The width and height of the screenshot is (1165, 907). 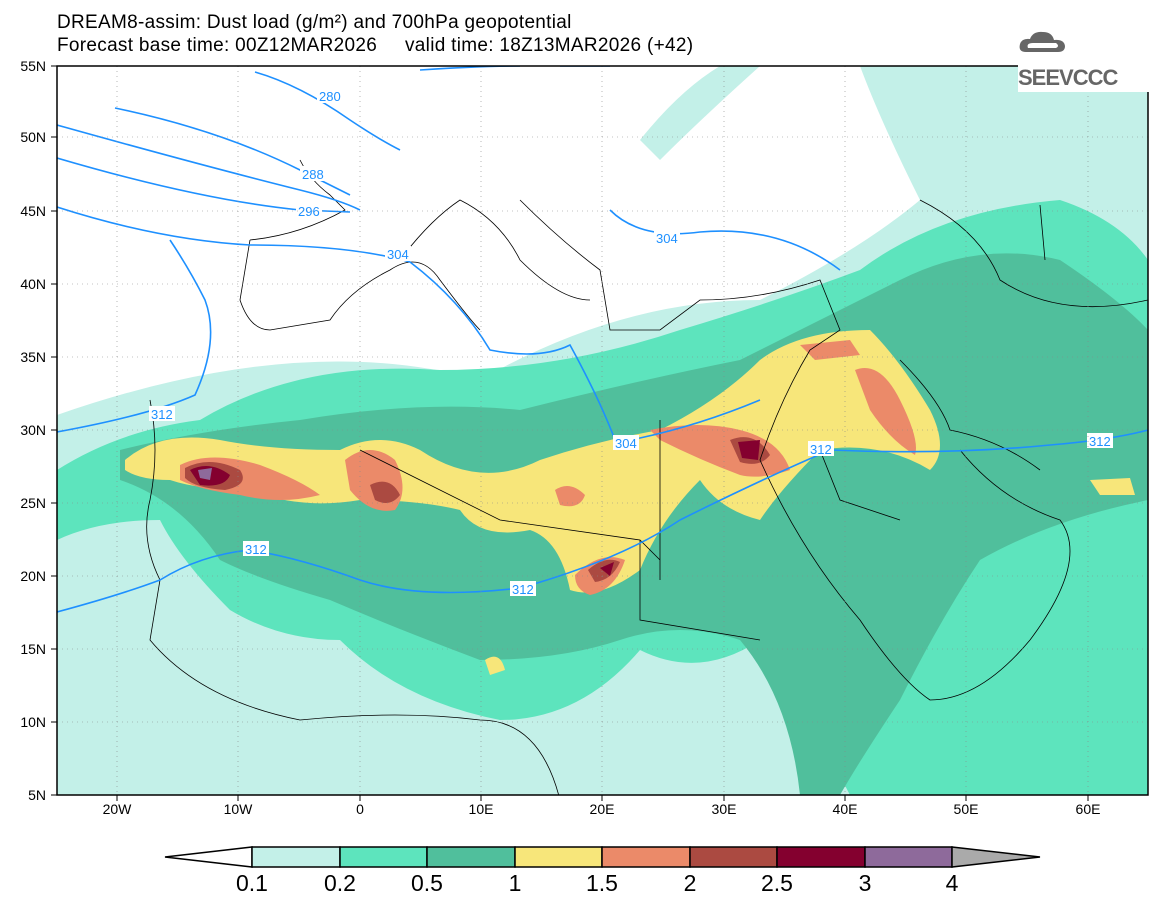 I want to click on colorbar-label: 3, so click(x=865, y=883).